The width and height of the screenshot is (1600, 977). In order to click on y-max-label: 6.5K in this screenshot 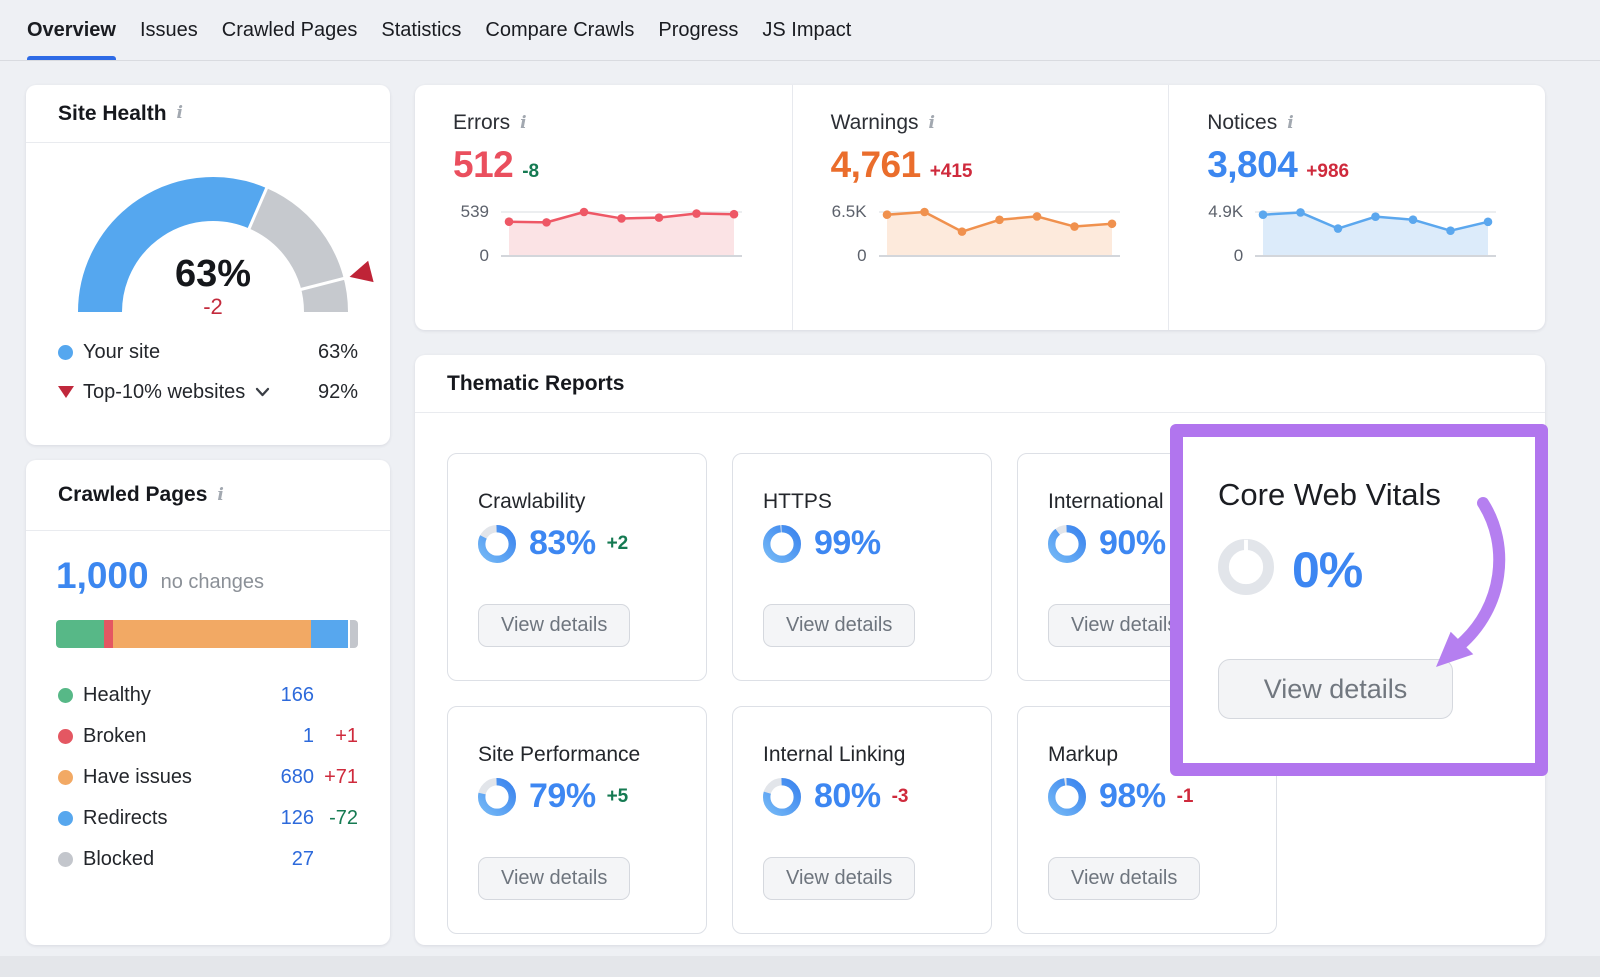, I will do `click(849, 211)`.